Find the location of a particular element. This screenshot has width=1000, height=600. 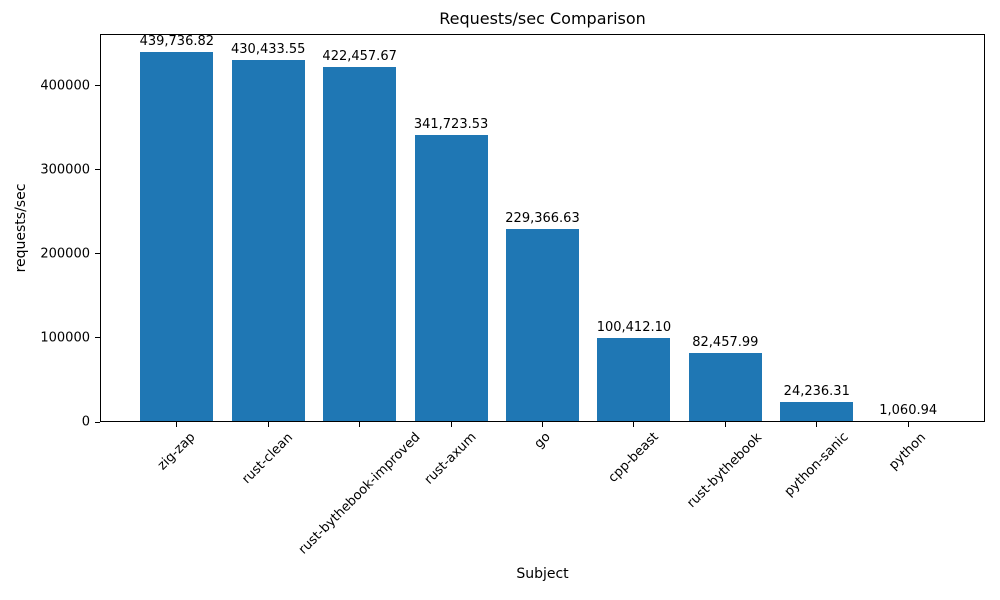

x-tick-label: rust-axum is located at coordinates (450, 459).